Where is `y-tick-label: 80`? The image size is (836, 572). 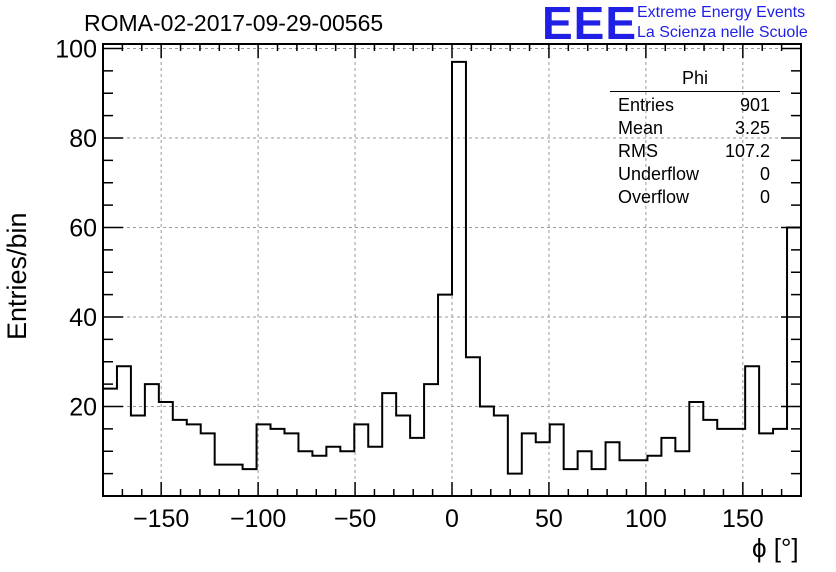
y-tick-label: 80 is located at coordinates (83, 139).